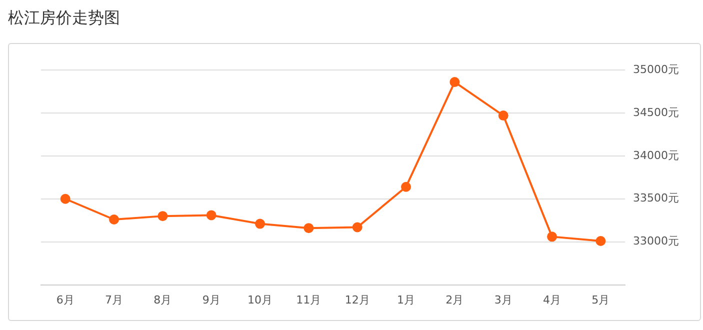  I want to click on x-tick-label: 1月, so click(406, 299).